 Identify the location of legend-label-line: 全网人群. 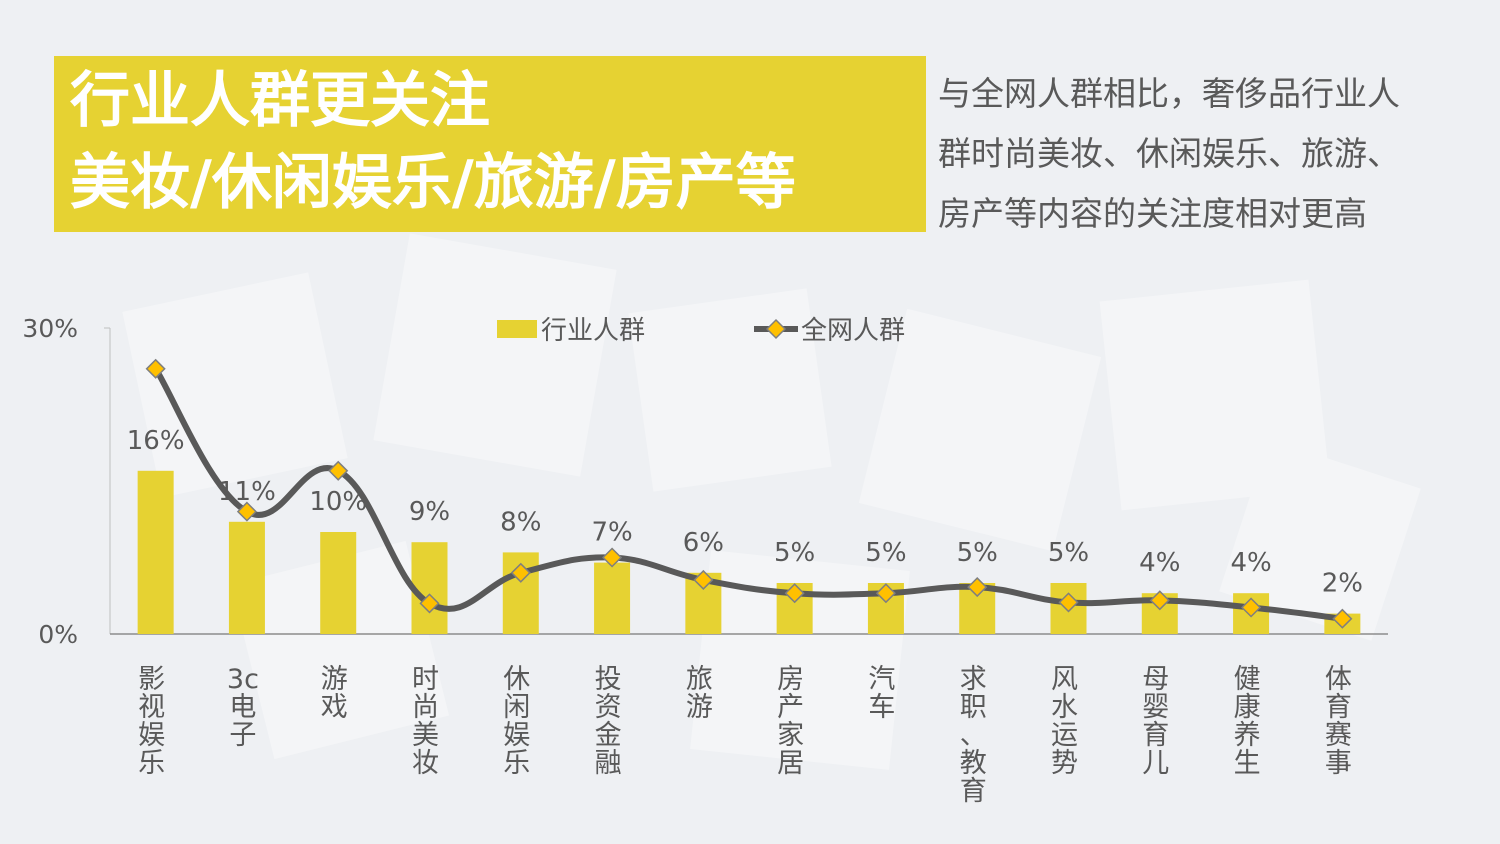
(853, 331).